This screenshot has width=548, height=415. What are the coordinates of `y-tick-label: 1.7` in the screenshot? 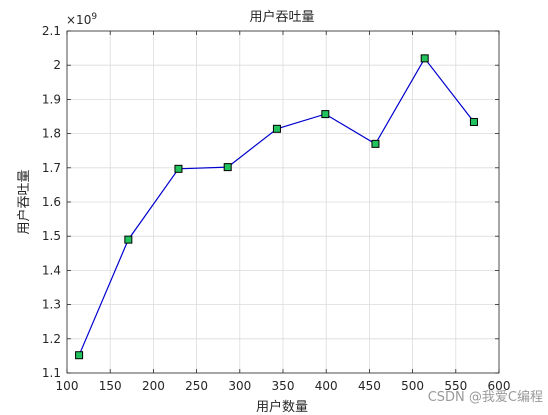 It's located at (51, 168).